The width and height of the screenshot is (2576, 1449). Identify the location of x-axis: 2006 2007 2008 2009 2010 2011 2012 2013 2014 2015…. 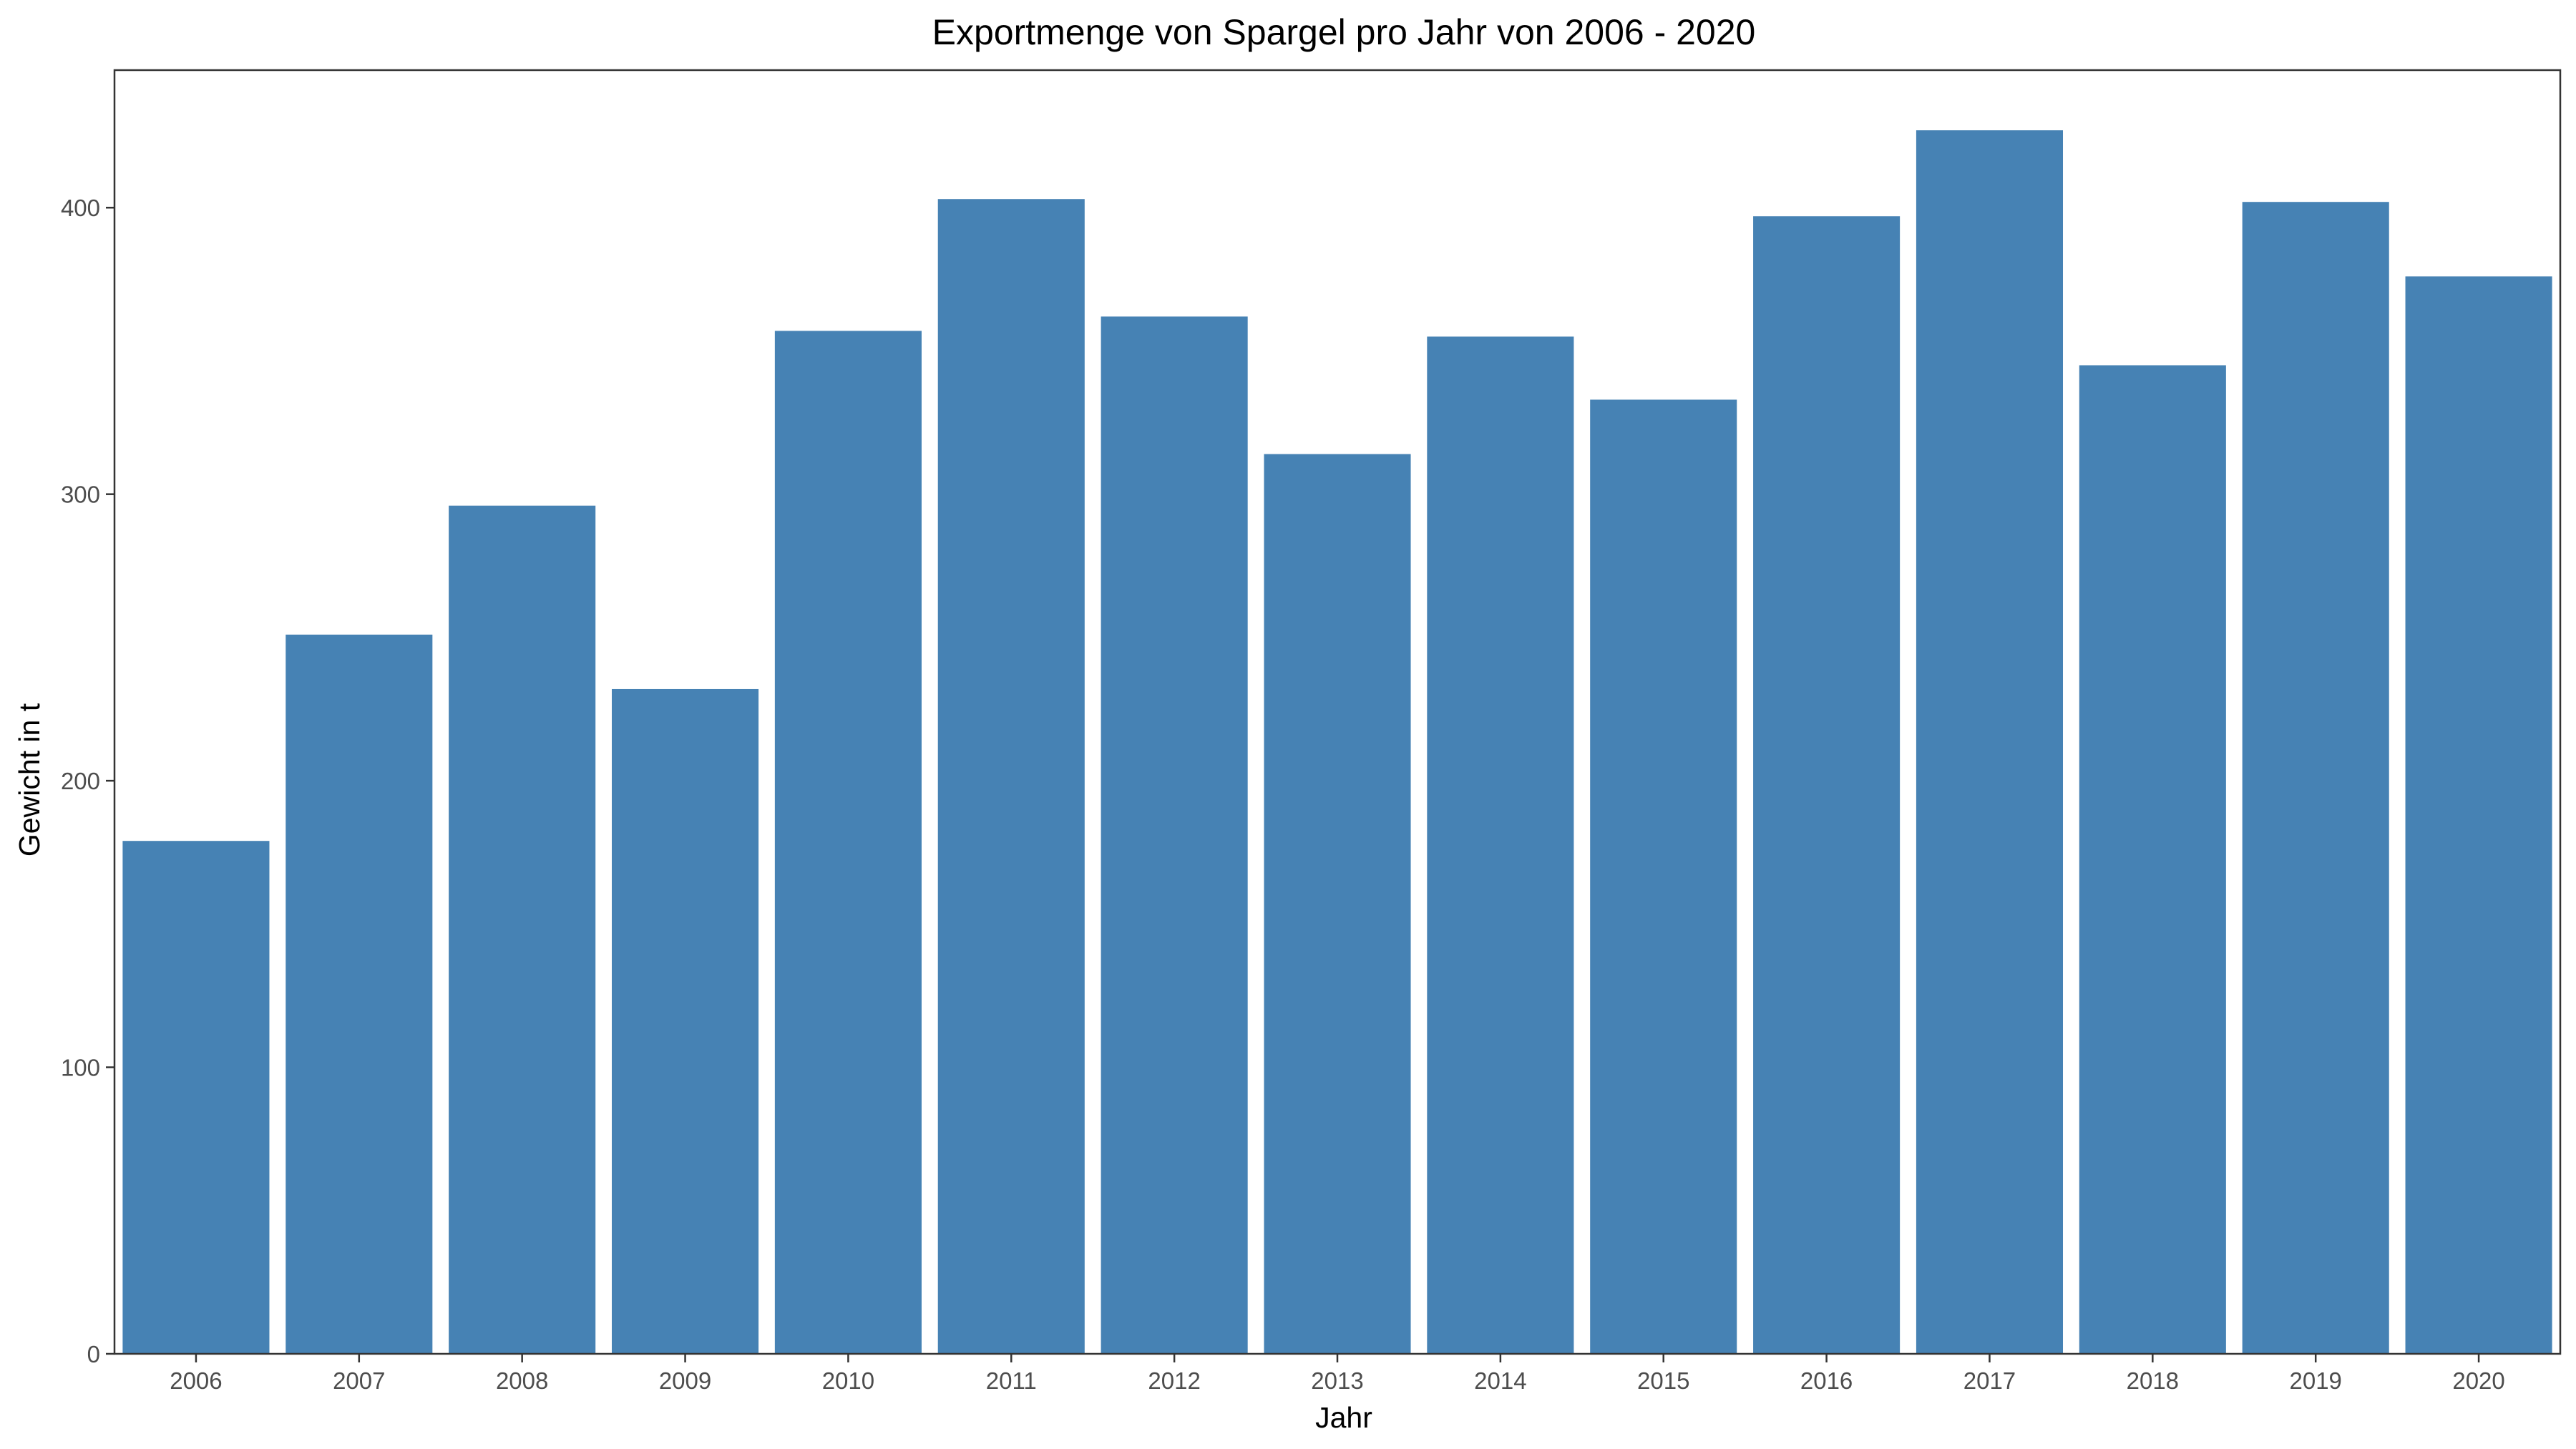
(1337, 1374).